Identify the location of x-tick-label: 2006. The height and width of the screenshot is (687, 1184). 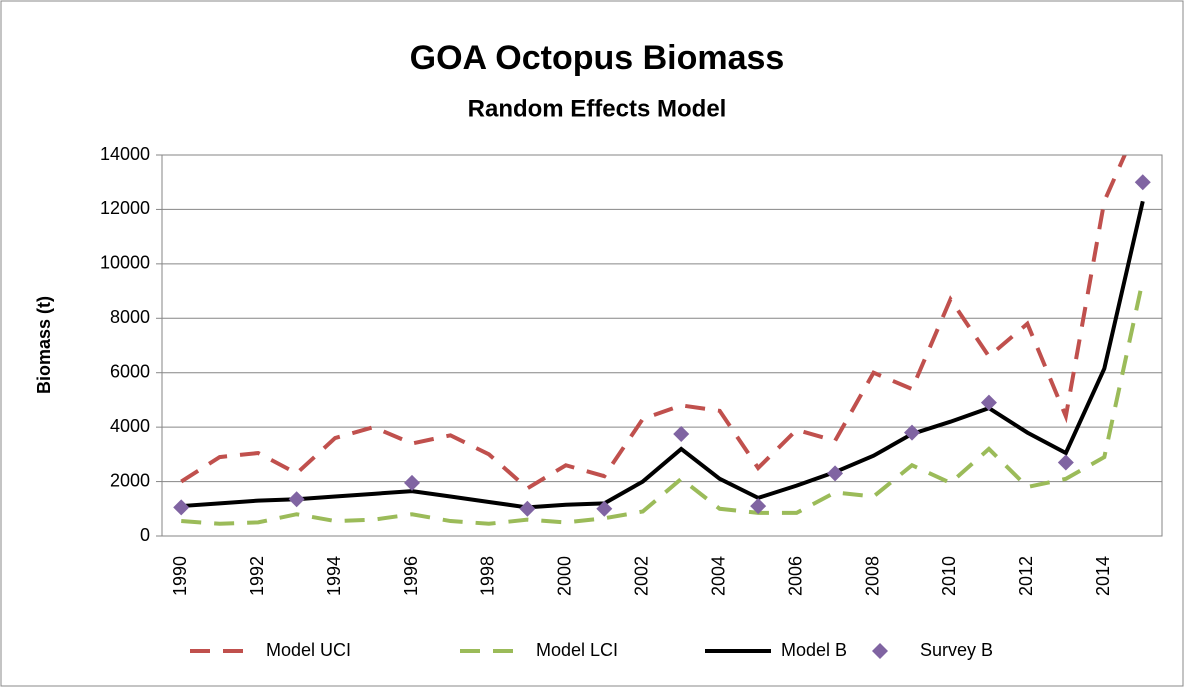
(795, 576).